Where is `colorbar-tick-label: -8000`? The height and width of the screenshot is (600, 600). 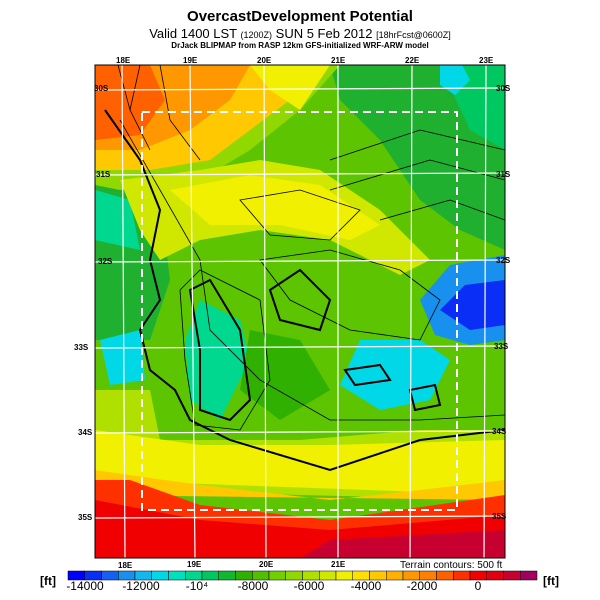 colorbar-tick-label: -8000 is located at coordinates (253, 586).